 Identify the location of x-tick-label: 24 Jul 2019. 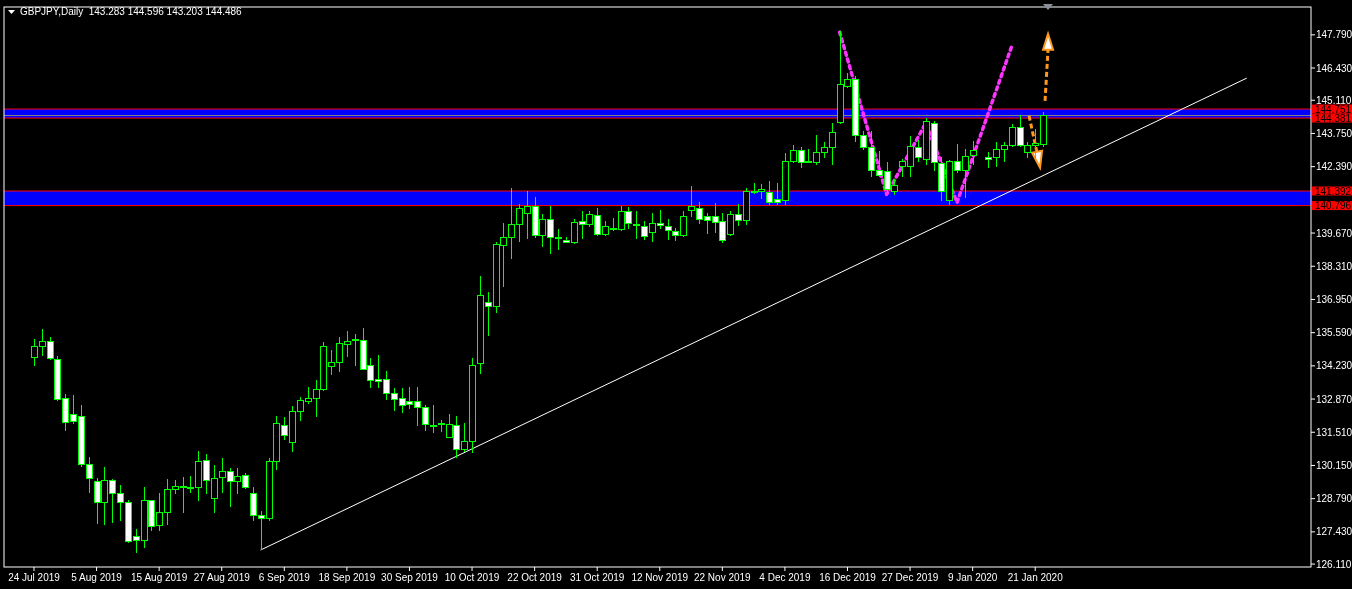
(34, 577).